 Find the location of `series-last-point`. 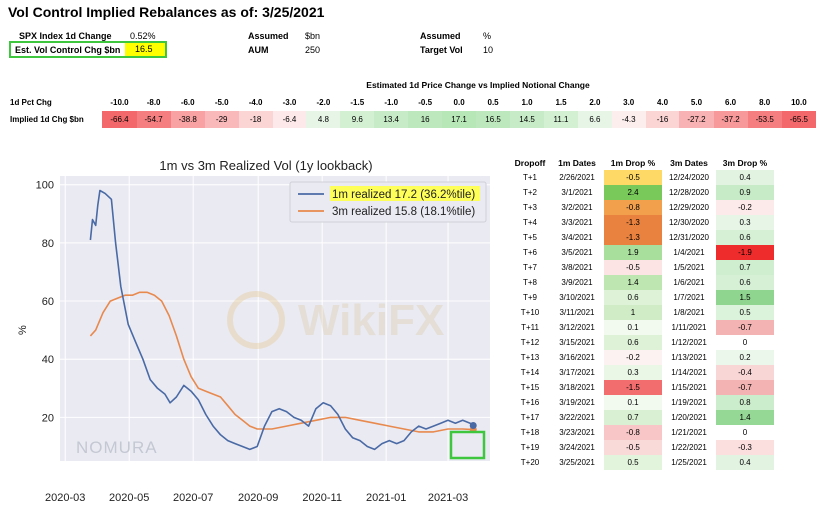

series-last-point is located at coordinates (473, 426).